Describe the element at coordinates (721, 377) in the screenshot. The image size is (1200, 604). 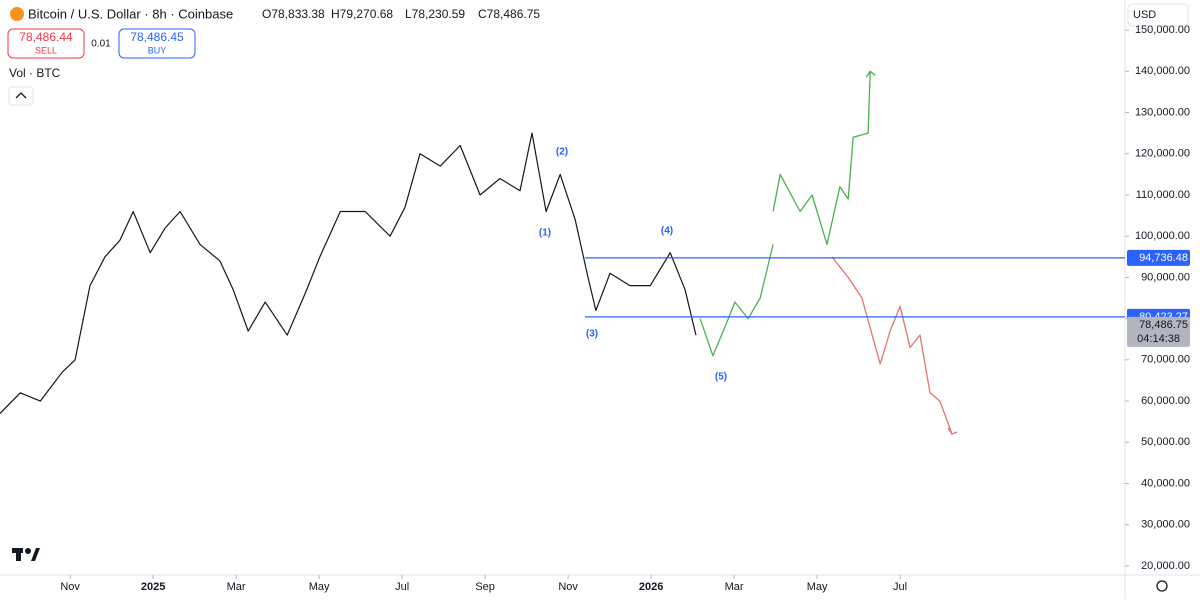
I see `wave-label: (5)` at that location.